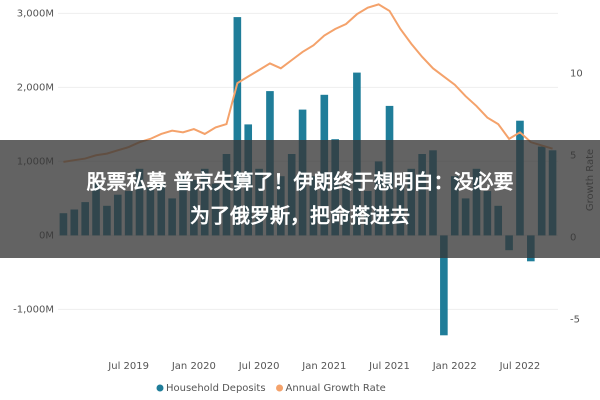  I want to click on y-tick-label: 3,000M, so click(35, 13).